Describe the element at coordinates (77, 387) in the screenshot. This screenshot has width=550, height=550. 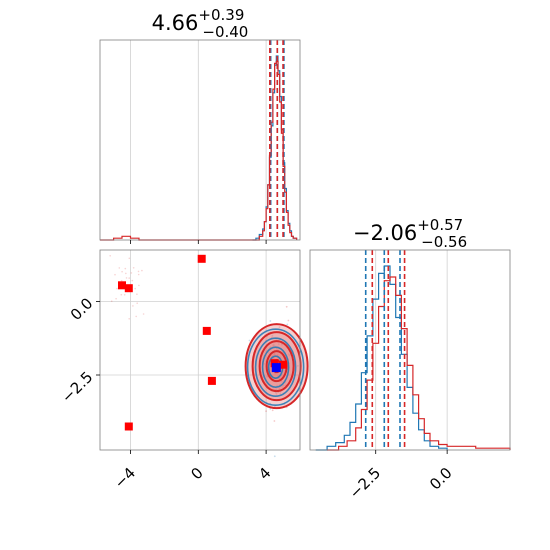
I see `p2-ytick-label: −2.5` at that location.